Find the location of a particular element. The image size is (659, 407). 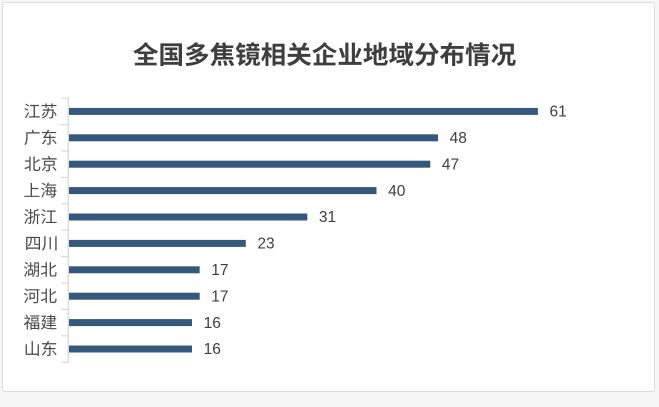

svg-text: 48 is located at coordinates (458, 138).